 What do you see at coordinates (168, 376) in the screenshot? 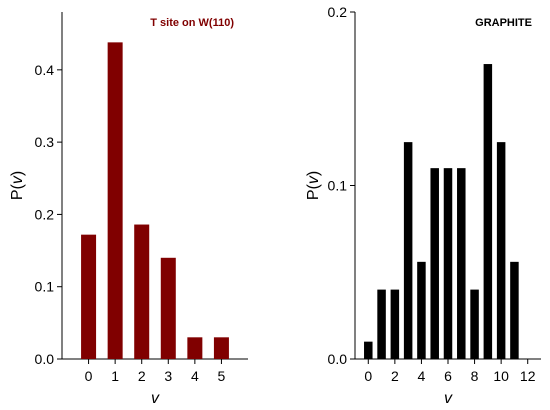
I see `x-tick-label: 3` at bounding box center [168, 376].